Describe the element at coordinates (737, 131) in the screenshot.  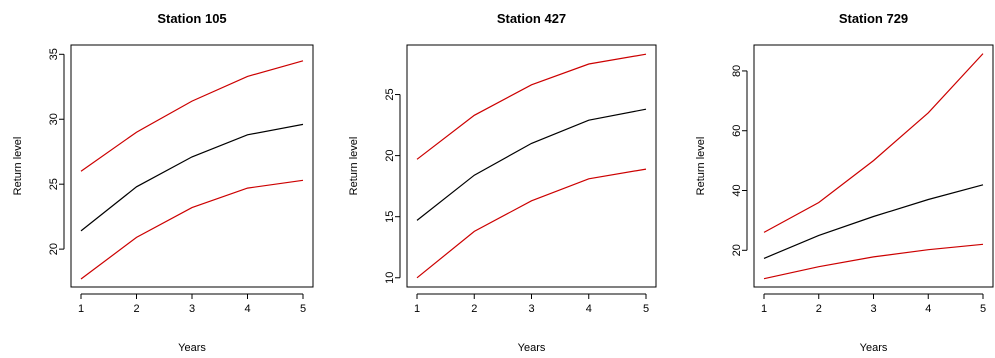
I see `y-tick-label: 60` at that location.